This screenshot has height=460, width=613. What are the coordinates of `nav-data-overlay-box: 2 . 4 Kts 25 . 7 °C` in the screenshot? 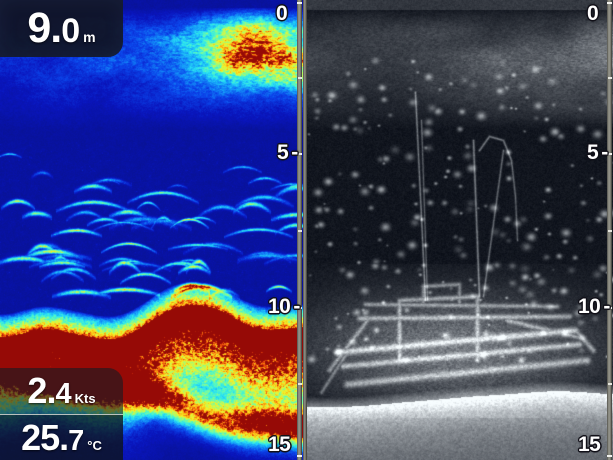 It's located at (61, 414).